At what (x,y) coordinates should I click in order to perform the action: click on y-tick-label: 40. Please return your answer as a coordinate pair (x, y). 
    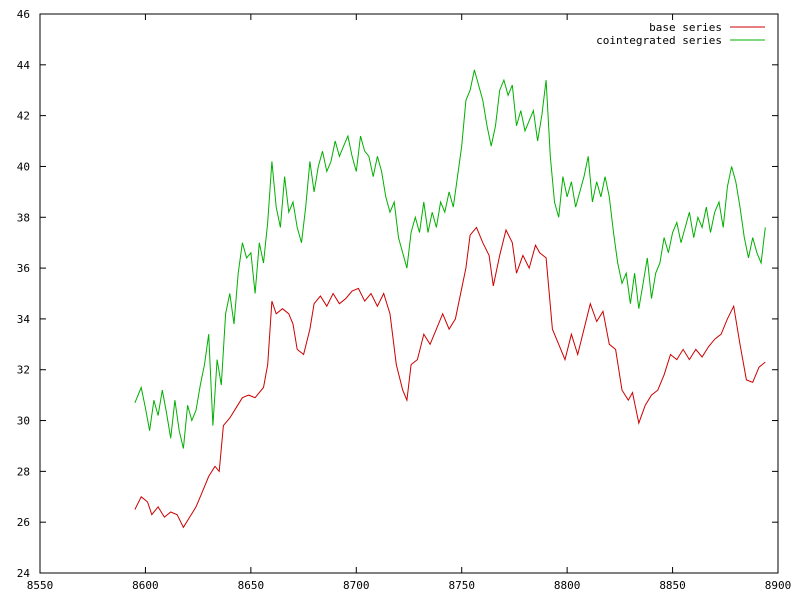
    Looking at the image, I should click on (23, 166).